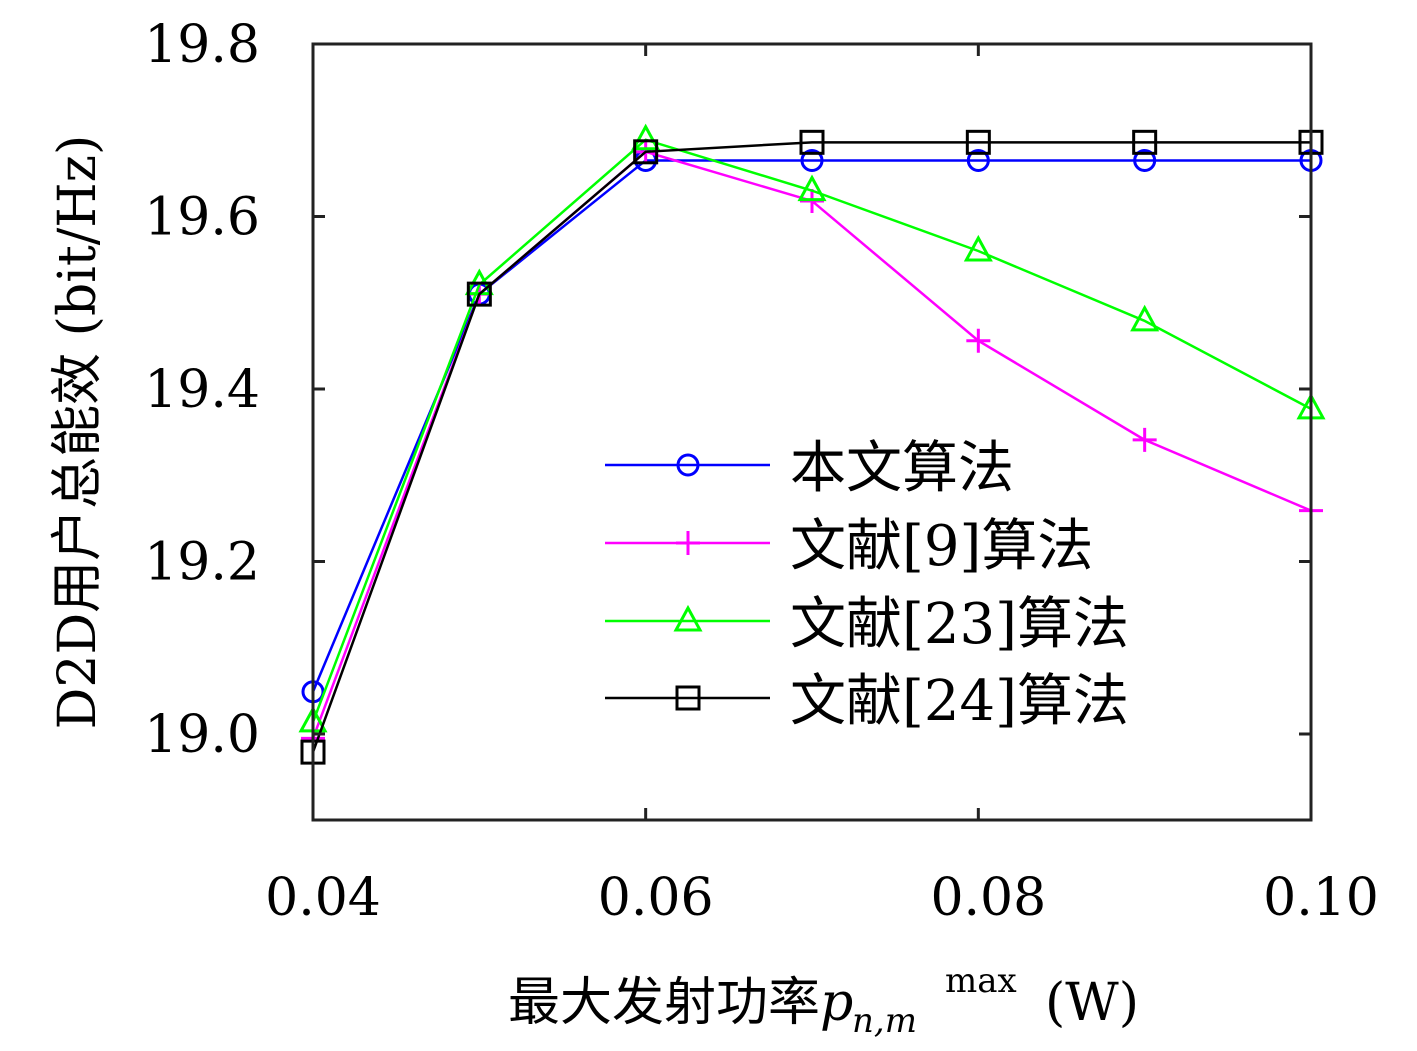 Image resolution: width=1417 pixels, height=1051 pixels. I want to click on legend-item: 文献[24]算法, so click(867, 701).